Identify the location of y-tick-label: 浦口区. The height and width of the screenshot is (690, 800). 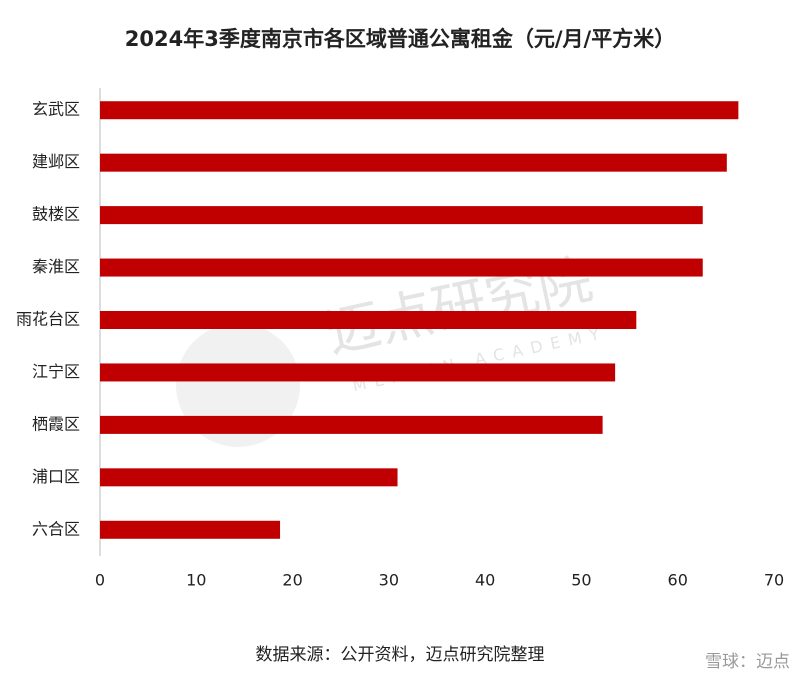
(56, 476).